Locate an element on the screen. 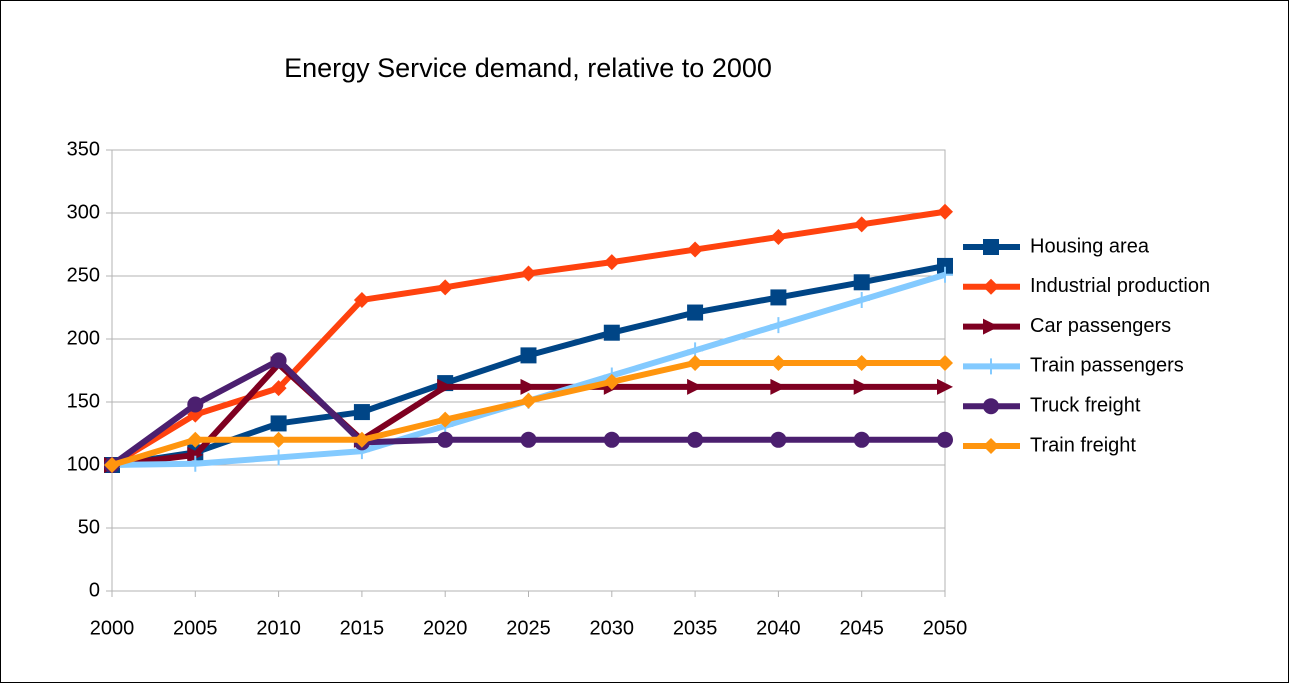  x-tick-label: 2015 is located at coordinates (362, 628).